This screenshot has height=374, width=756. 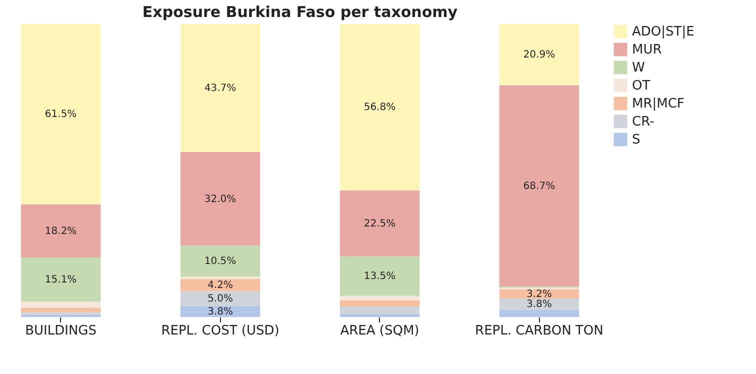 I want to click on legend-label: CR-, so click(x=643, y=122).